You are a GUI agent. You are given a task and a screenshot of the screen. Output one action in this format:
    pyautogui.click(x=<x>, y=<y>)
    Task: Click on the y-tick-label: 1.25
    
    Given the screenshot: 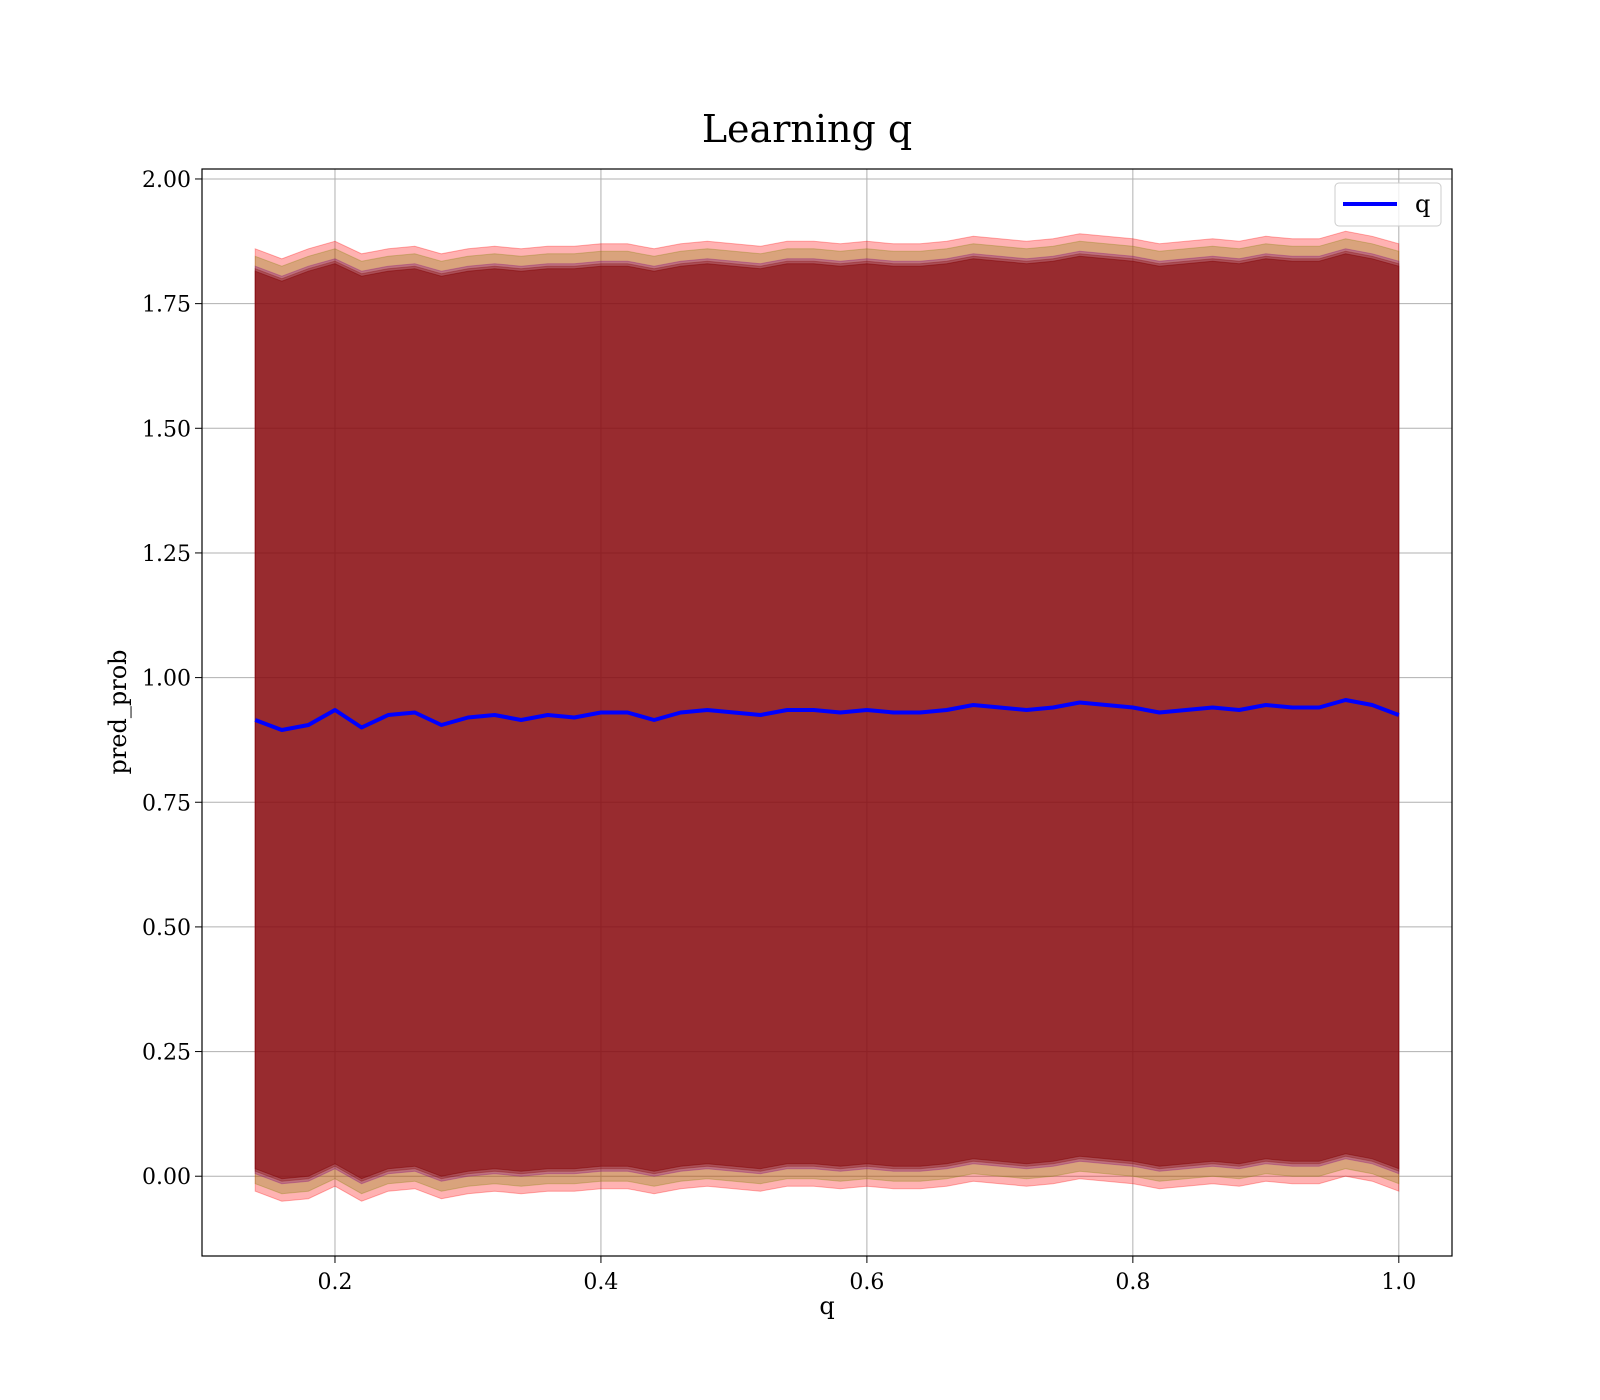 What is the action you would take?
    pyautogui.click(x=166, y=554)
    